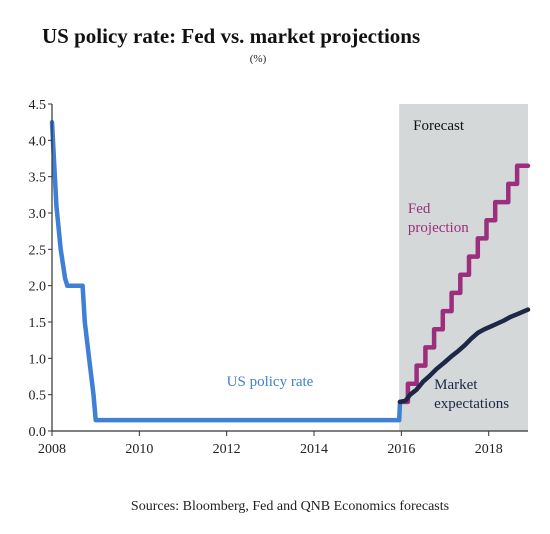 The height and width of the screenshot is (534, 550). Describe the element at coordinates (471, 404) in the screenshot. I see `market-annotation-line: expectations` at that location.